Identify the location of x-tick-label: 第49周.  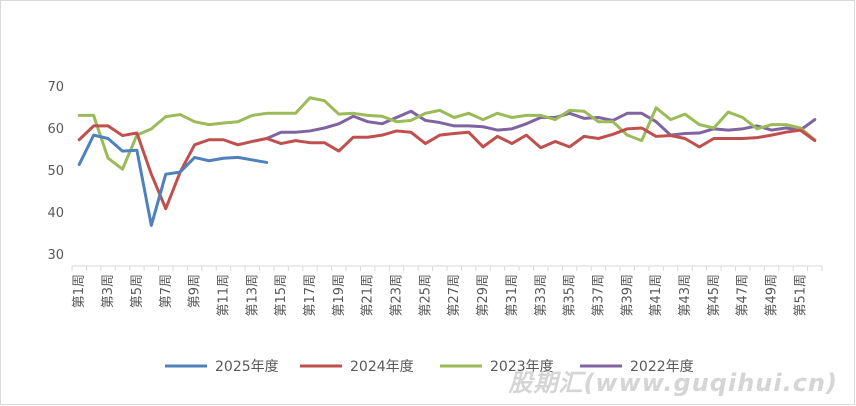
(772, 295).